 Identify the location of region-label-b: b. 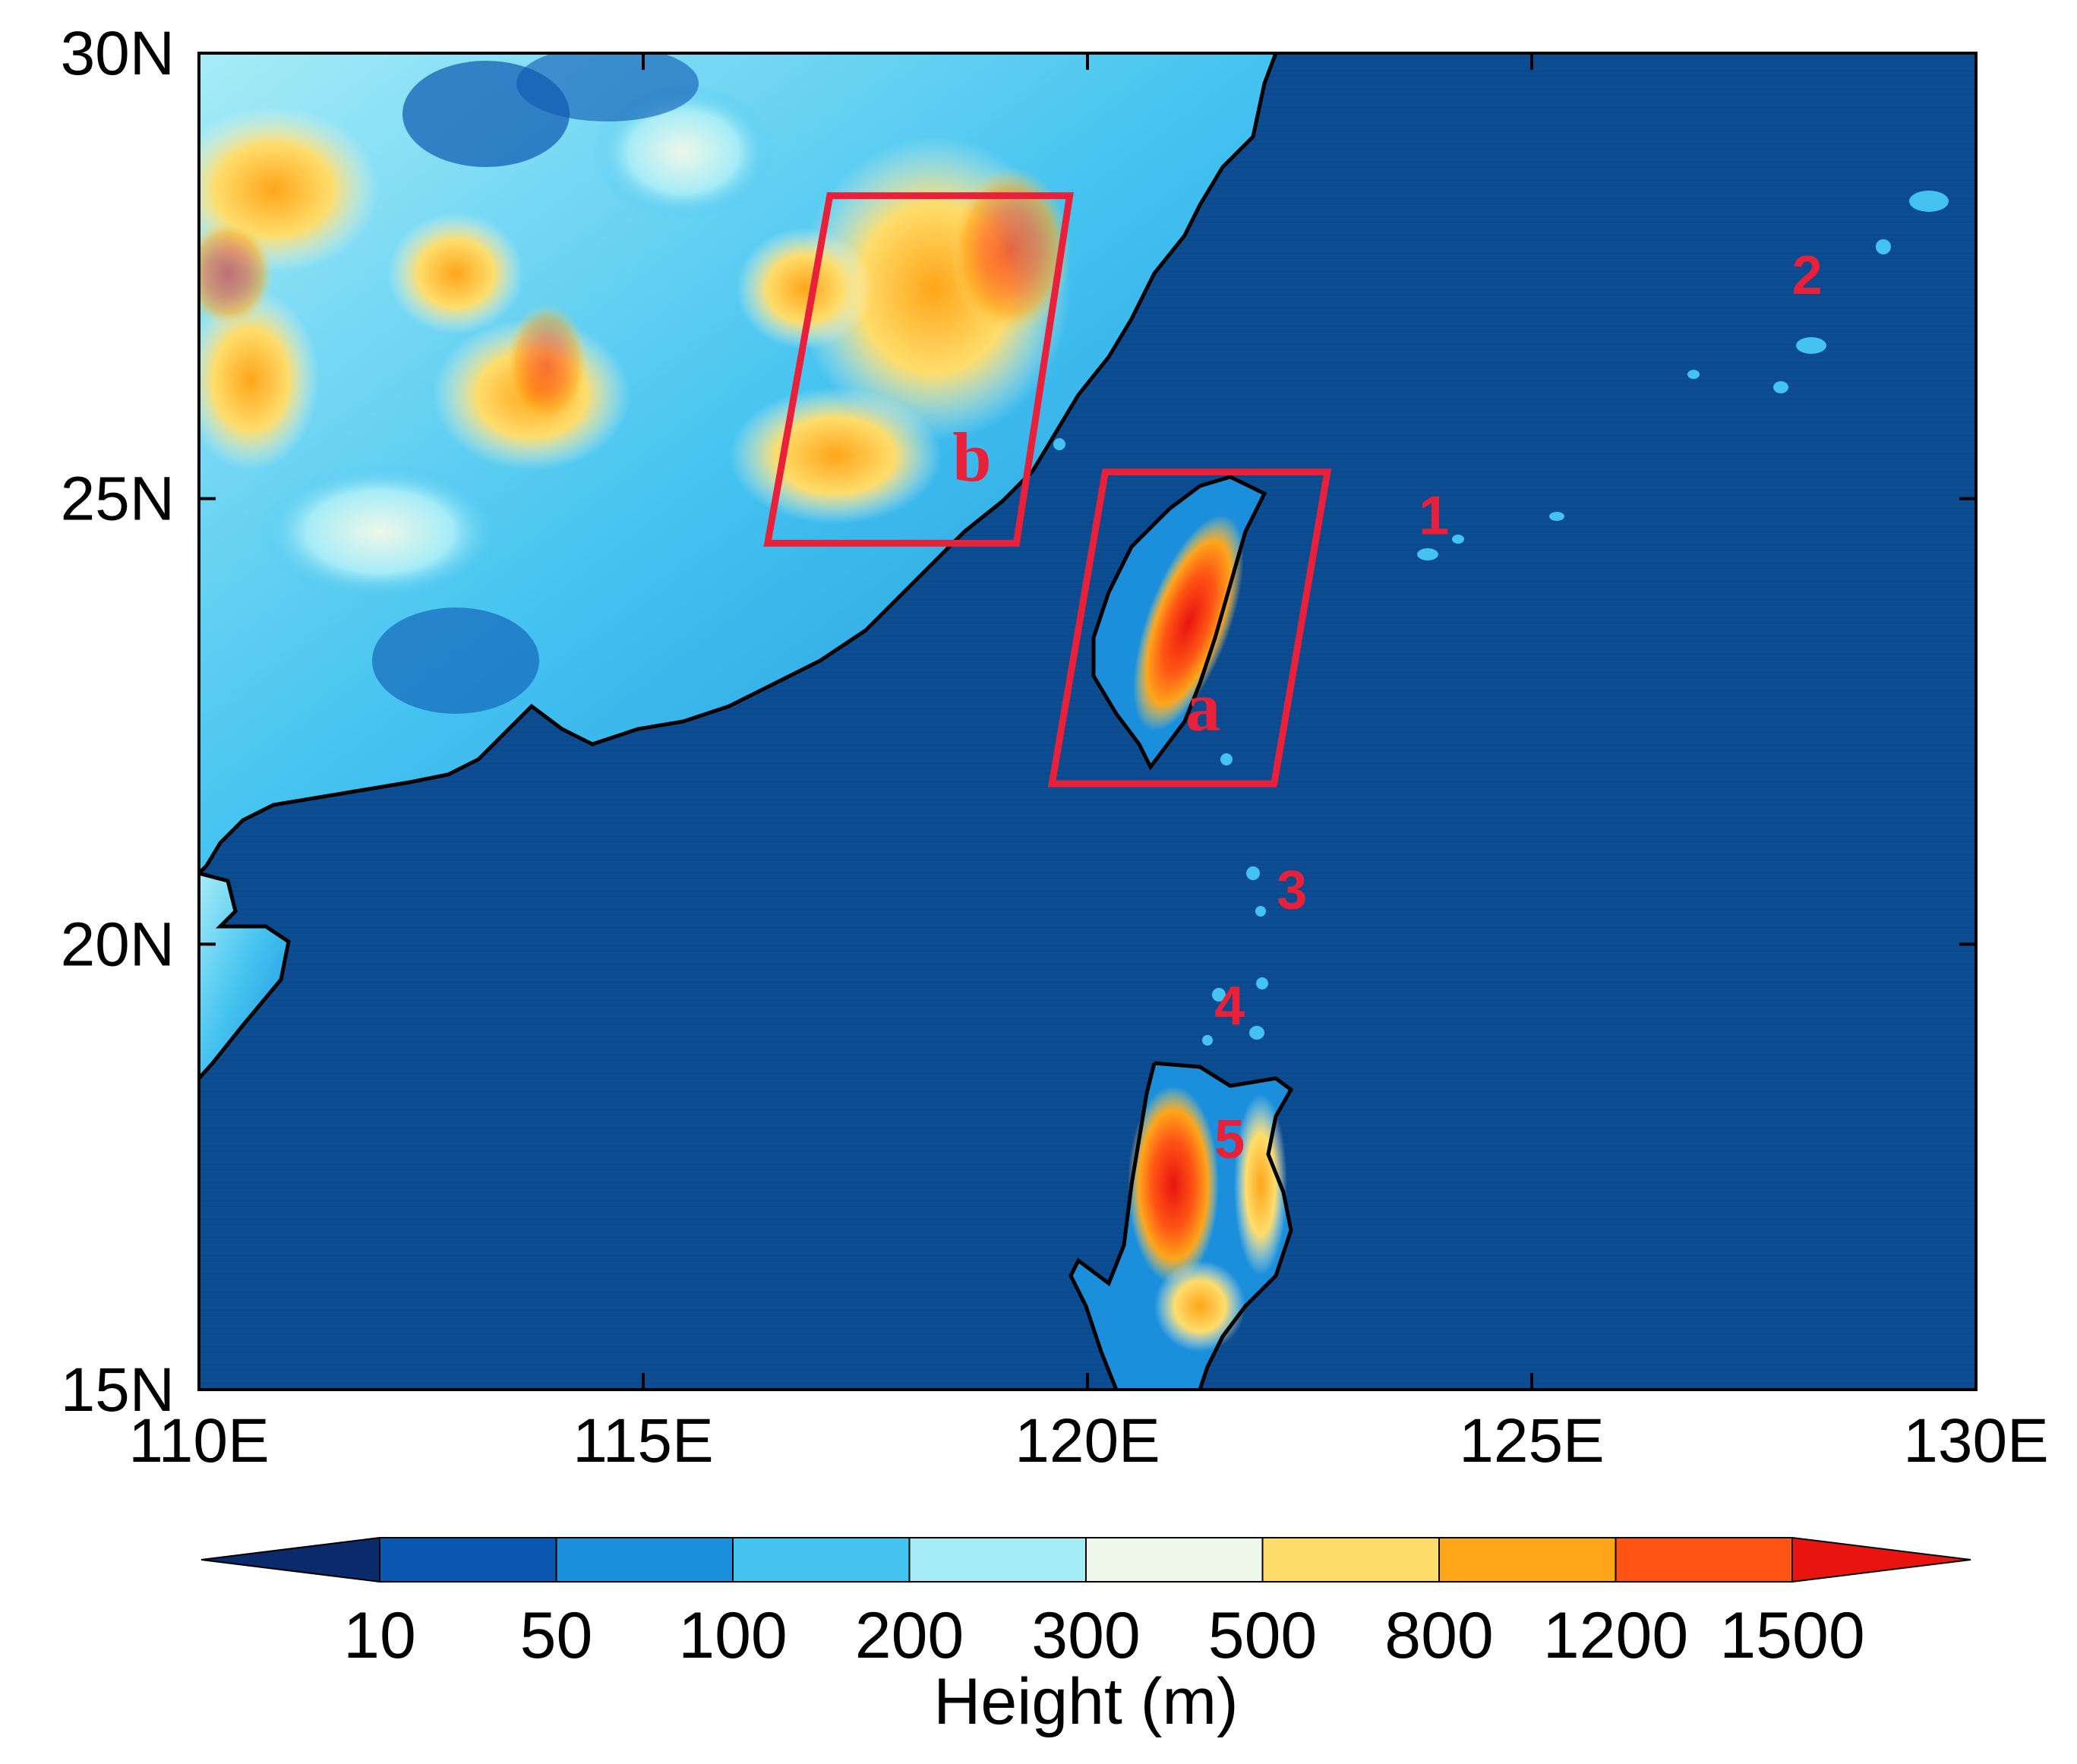
(971, 457).